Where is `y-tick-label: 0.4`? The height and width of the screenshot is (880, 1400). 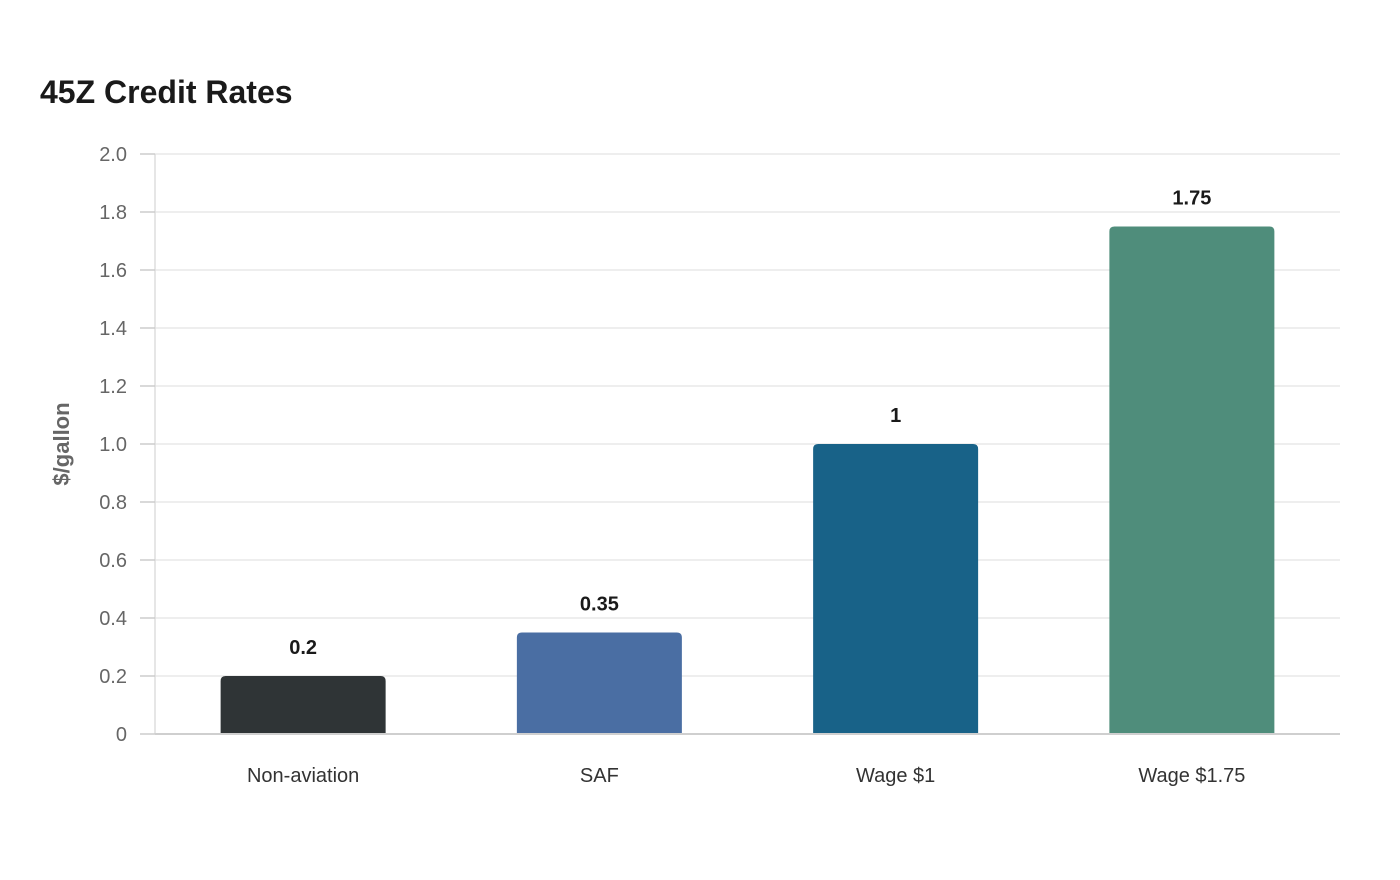
y-tick-label: 0.4 is located at coordinates (113, 619).